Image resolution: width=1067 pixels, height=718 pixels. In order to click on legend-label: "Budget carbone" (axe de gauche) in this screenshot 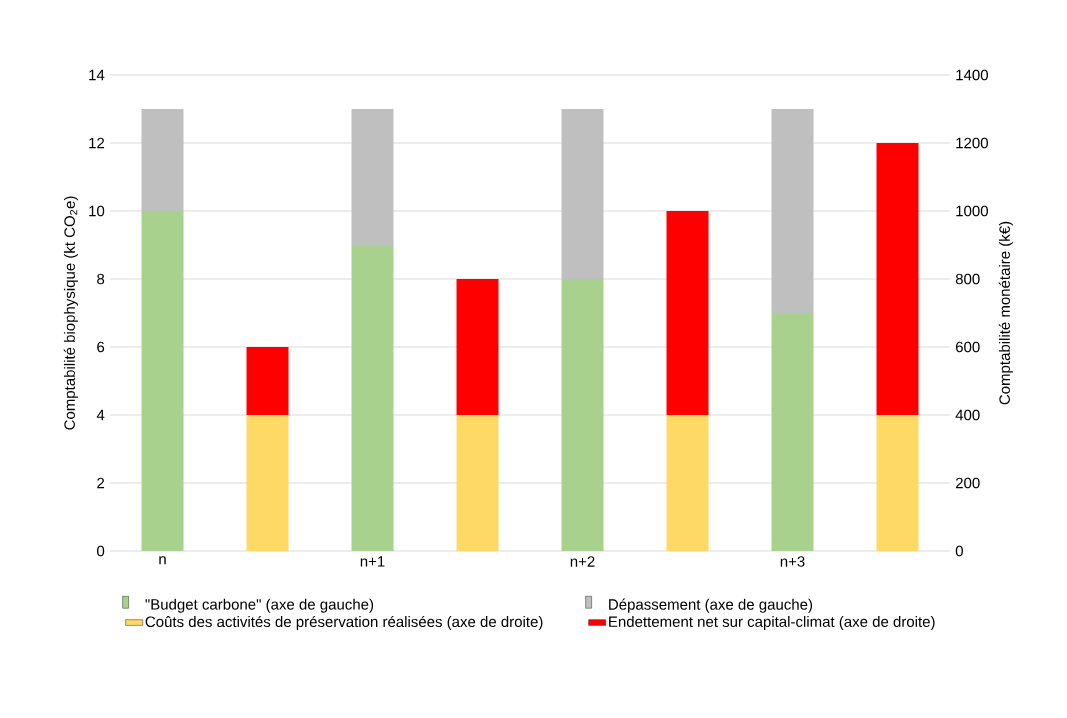, I will do `click(259, 605)`.